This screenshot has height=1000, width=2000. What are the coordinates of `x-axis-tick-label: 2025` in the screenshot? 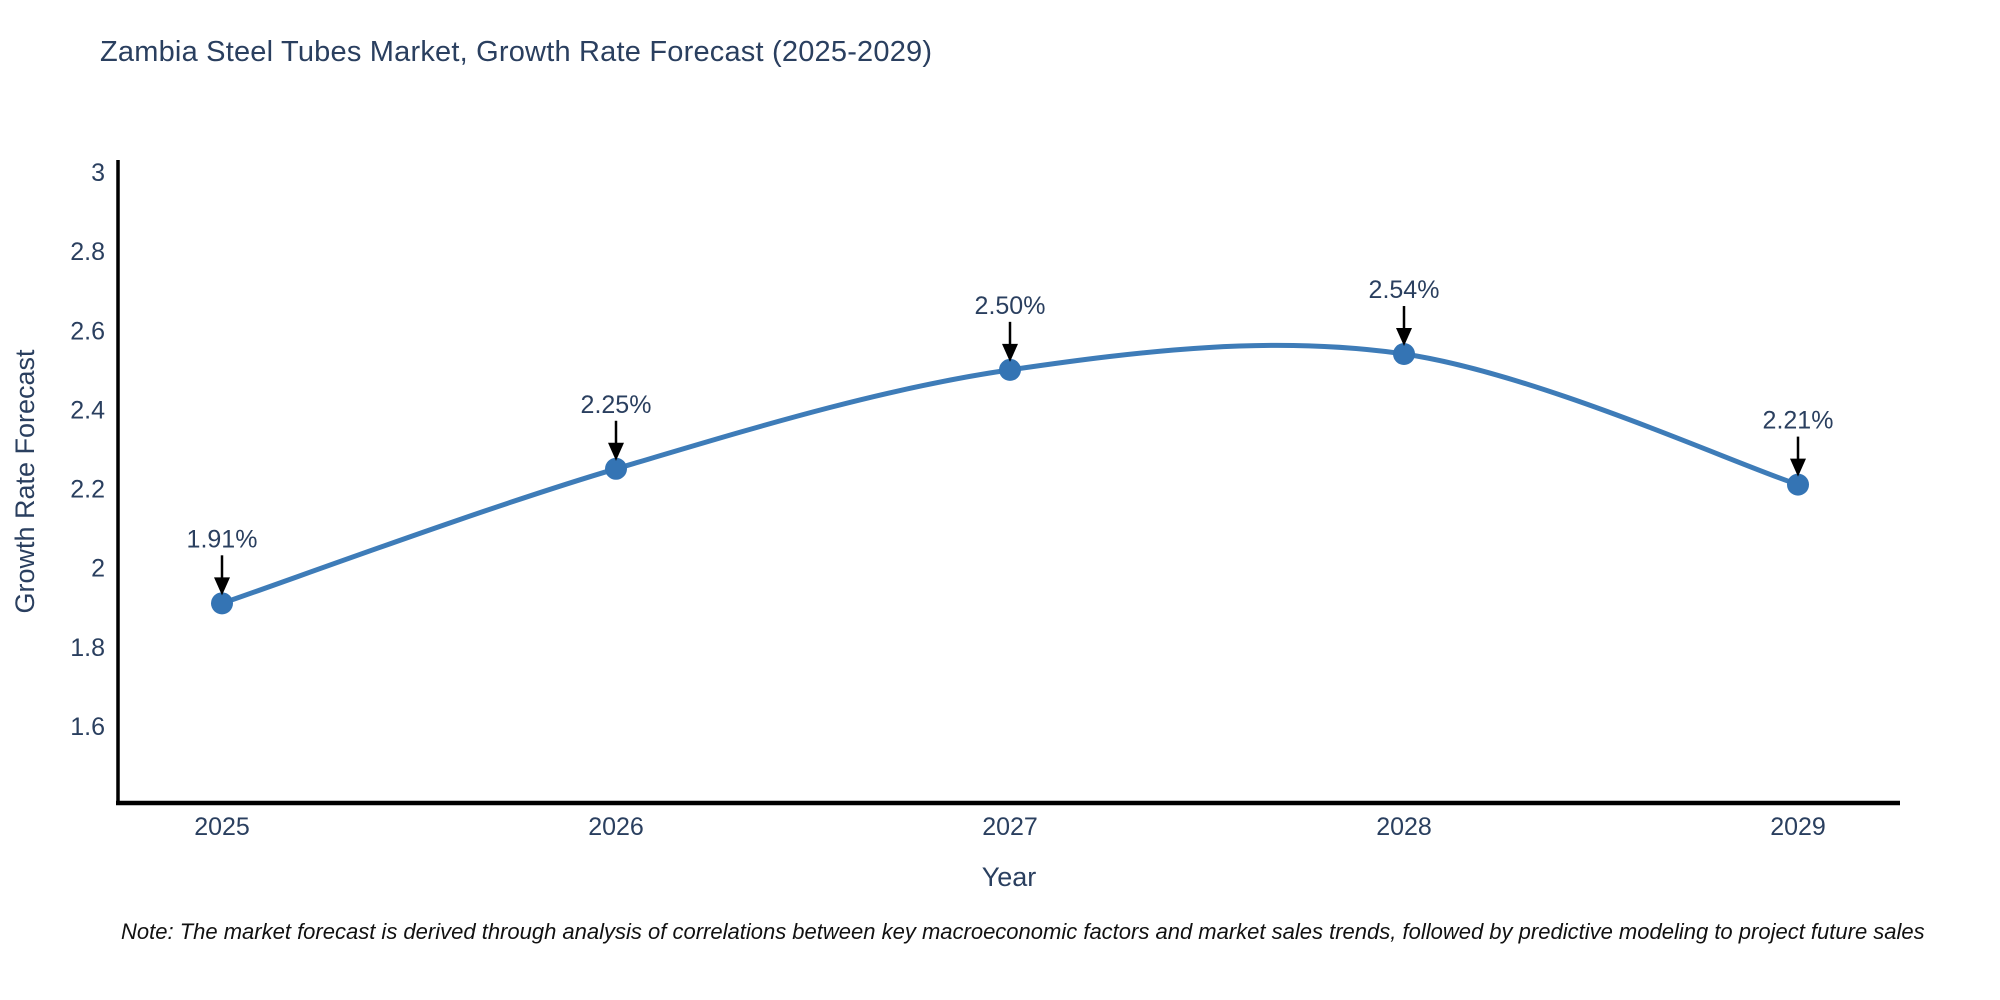 It's located at (222, 827).